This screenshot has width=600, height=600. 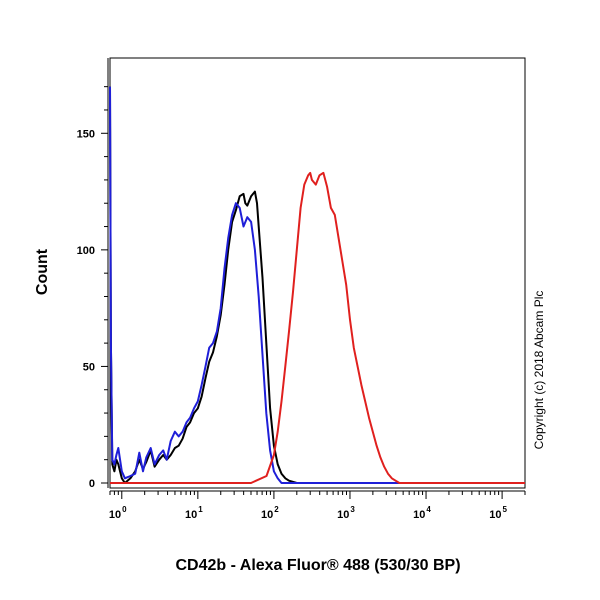 I want to click on x-tick-label: 10⁴, so click(x=422, y=513).